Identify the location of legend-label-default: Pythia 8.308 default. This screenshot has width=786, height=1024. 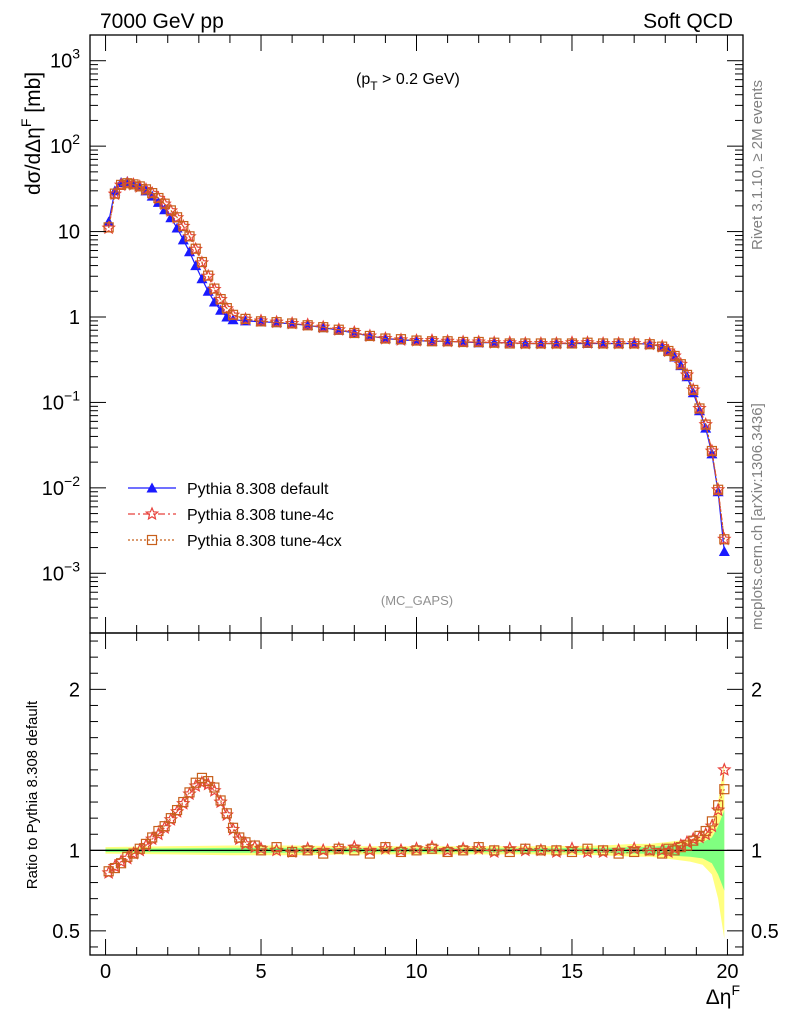
(258, 489).